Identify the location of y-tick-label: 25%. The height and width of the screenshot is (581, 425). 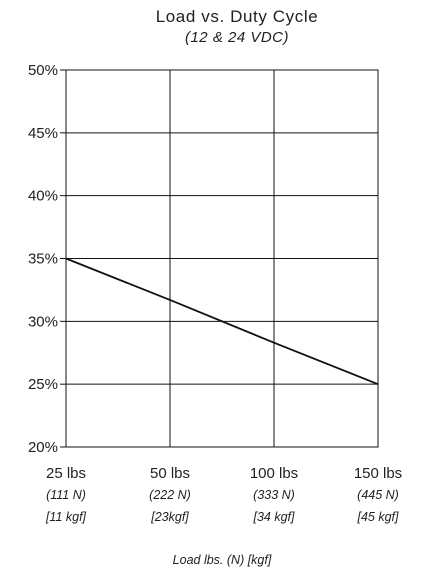
(43, 384).